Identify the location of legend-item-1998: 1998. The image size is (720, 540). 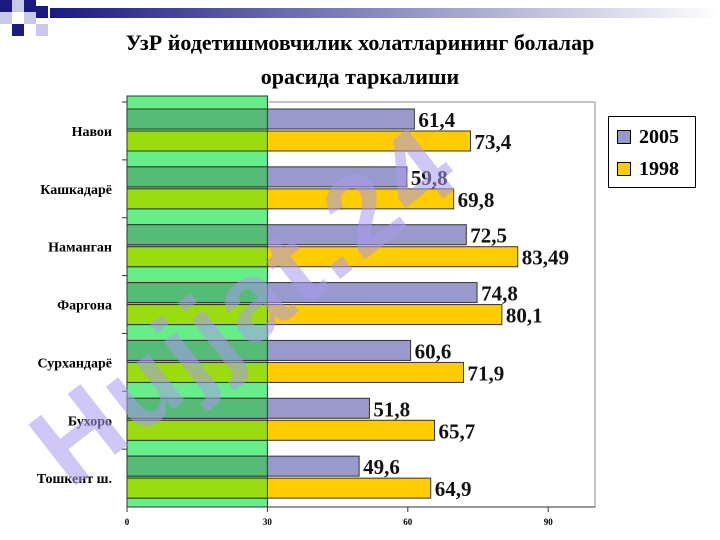
(648, 169).